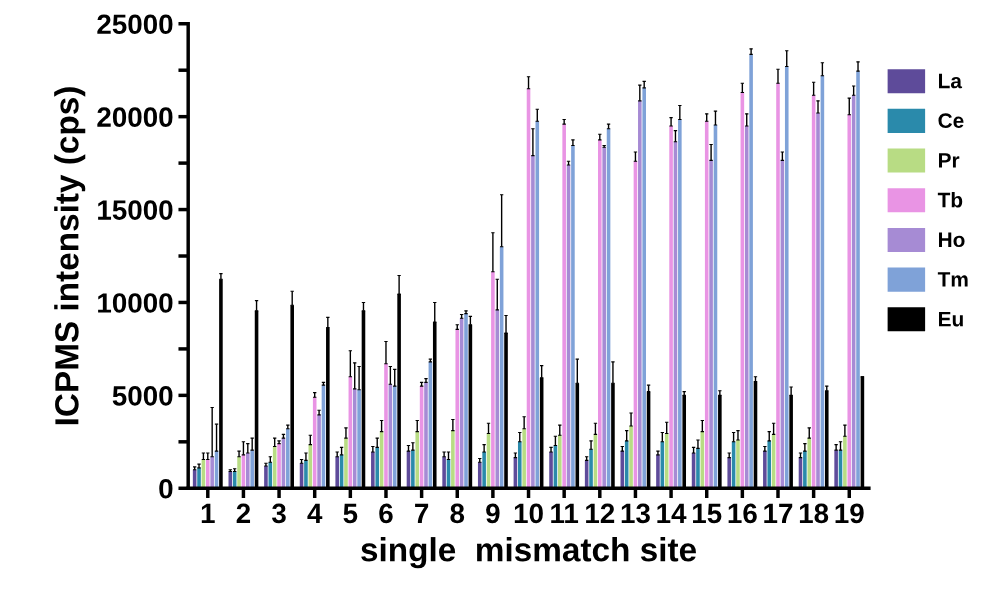 The width and height of the screenshot is (1001, 594). Describe the element at coordinates (565, 513) in the screenshot. I see `x-tick-label: 11` at that location.